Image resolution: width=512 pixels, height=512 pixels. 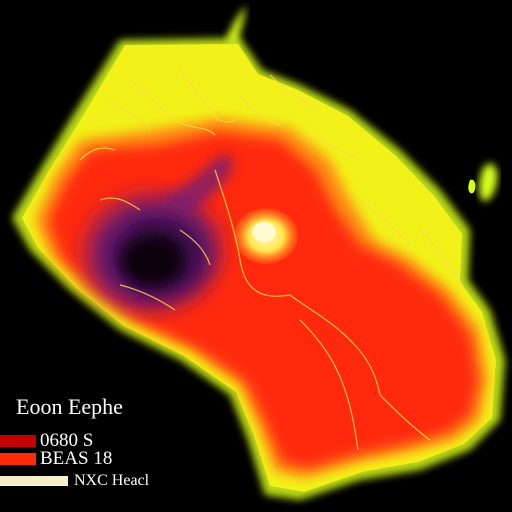 What do you see at coordinates (152, 262) in the screenshot?
I see `dark-center` at bounding box center [152, 262].